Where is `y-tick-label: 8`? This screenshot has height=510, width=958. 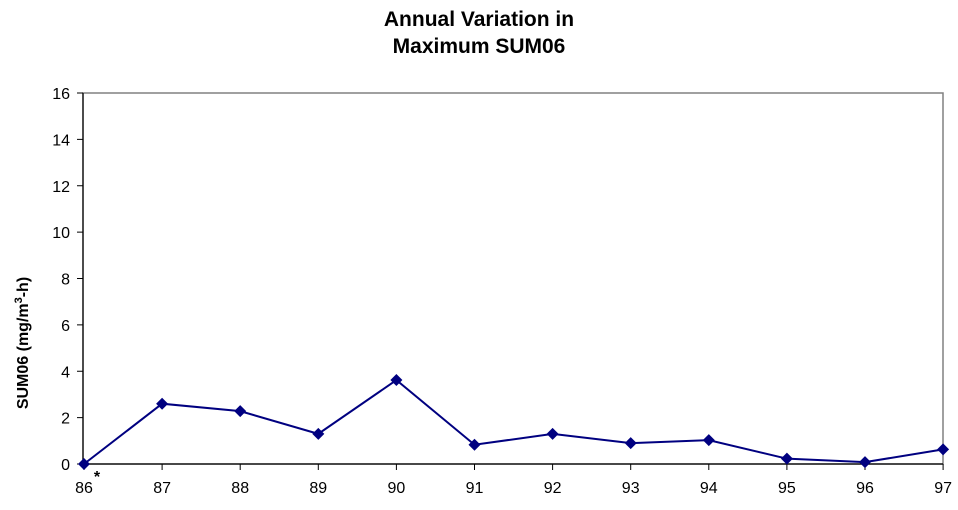 y-tick-label: 8 is located at coordinates (65, 280).